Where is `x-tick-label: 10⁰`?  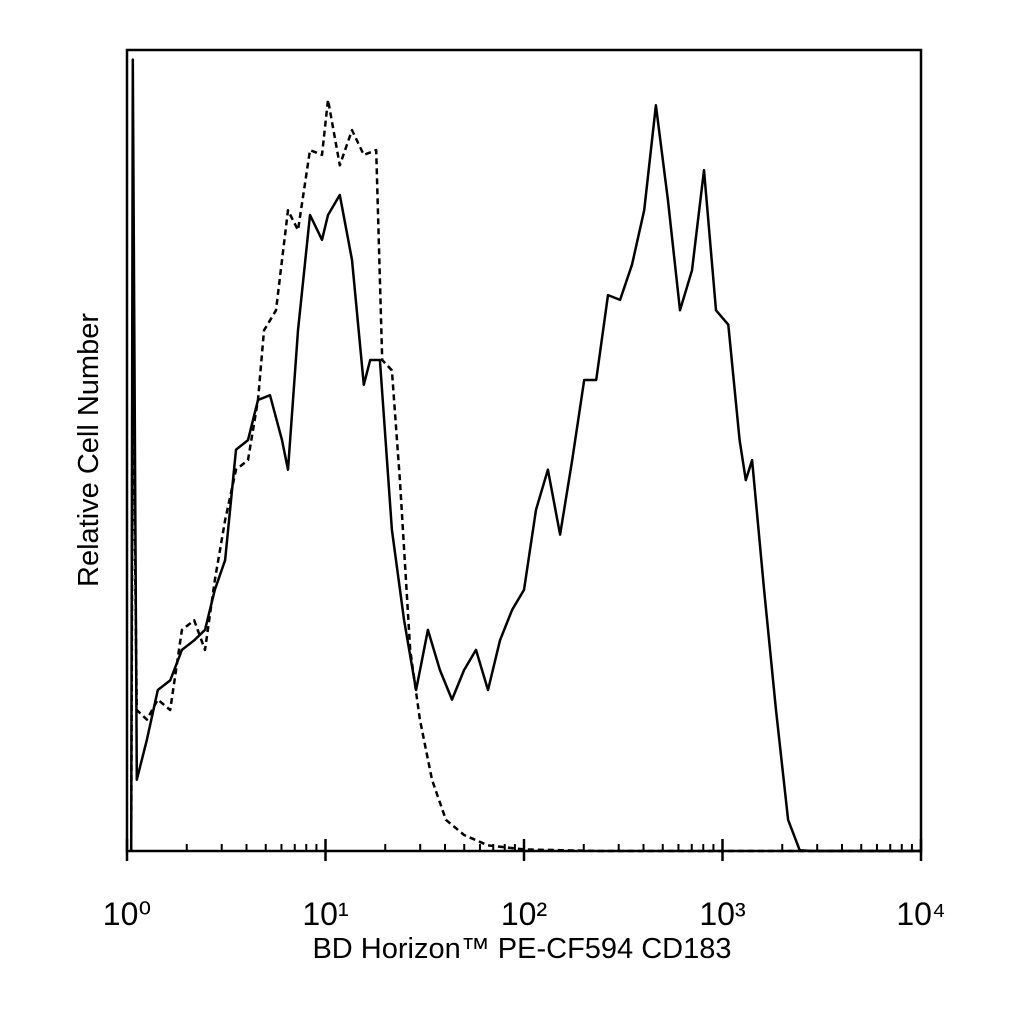 x-tick-label: 10⁰ is located at coordinates (127, 914).